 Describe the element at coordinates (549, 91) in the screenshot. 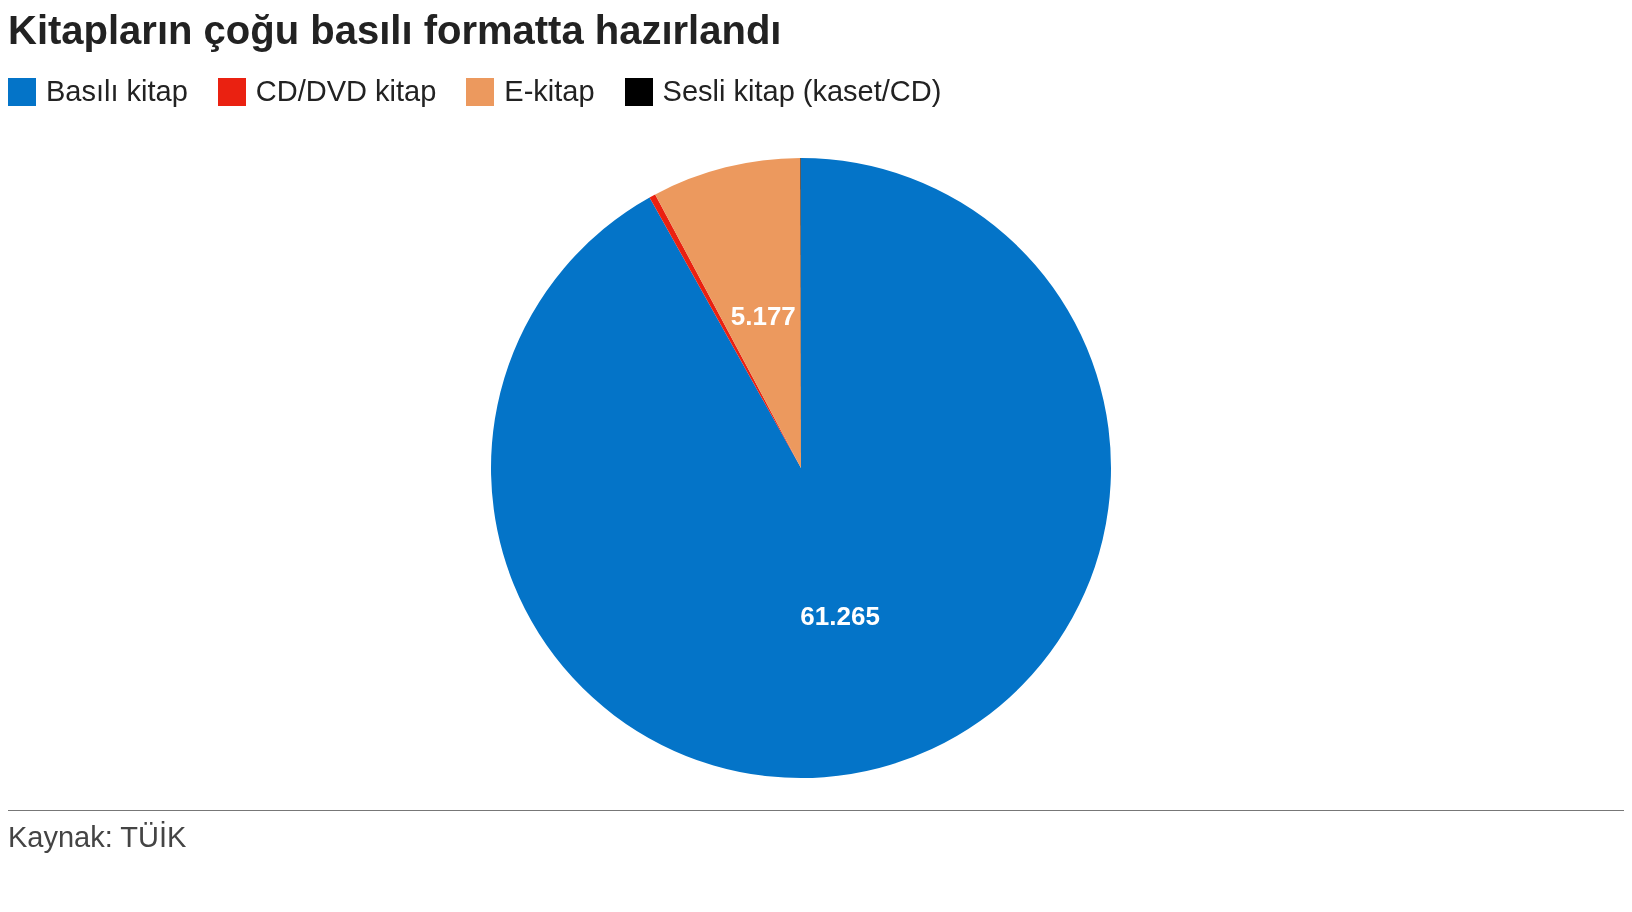

I see `legend-label: E-kitap` at that location.